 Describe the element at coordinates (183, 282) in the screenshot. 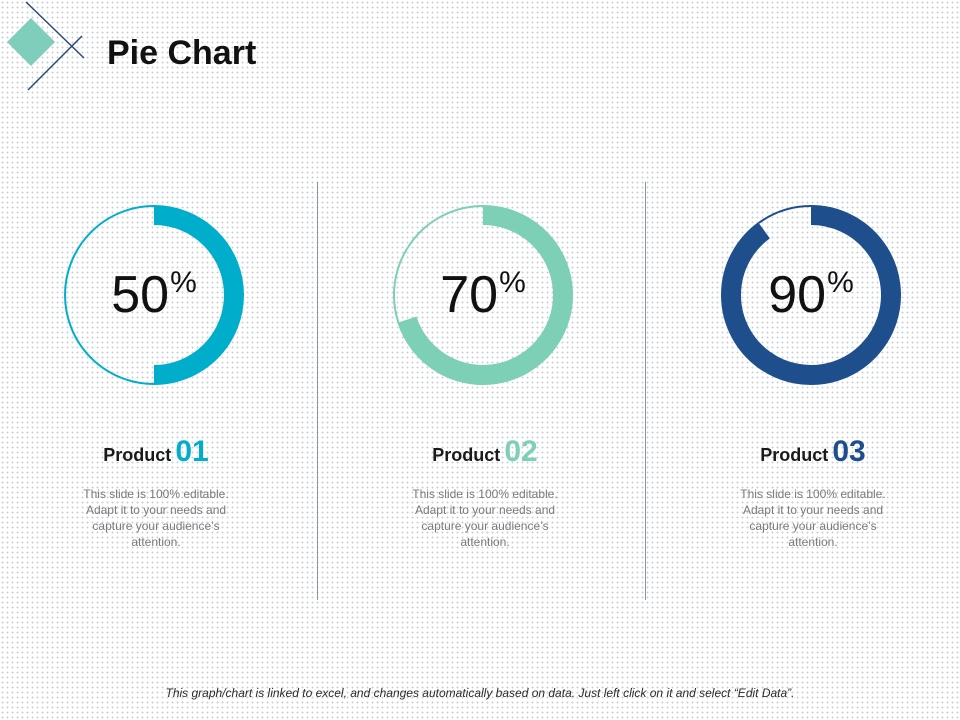

I see `percent-sign-1: %` at that location.